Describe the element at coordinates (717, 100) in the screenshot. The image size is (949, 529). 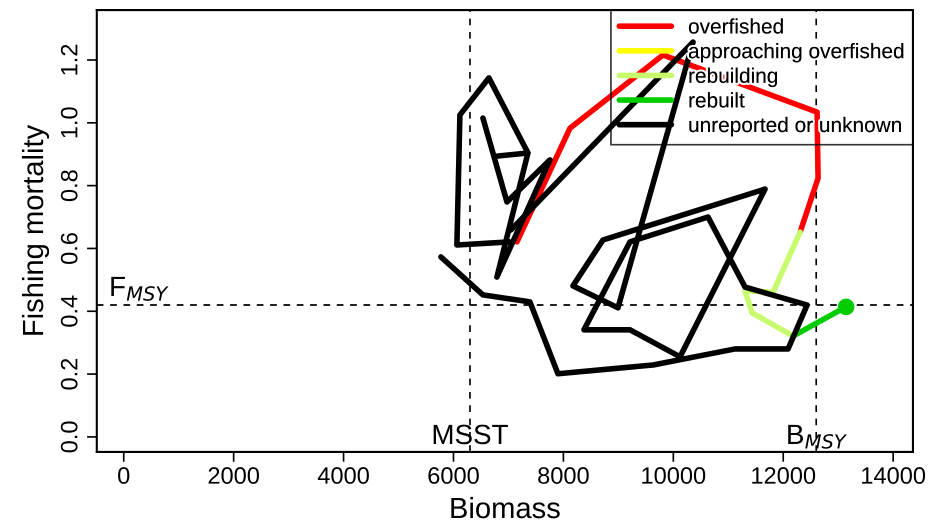
I see `legend-label: rebuilt` at that location.